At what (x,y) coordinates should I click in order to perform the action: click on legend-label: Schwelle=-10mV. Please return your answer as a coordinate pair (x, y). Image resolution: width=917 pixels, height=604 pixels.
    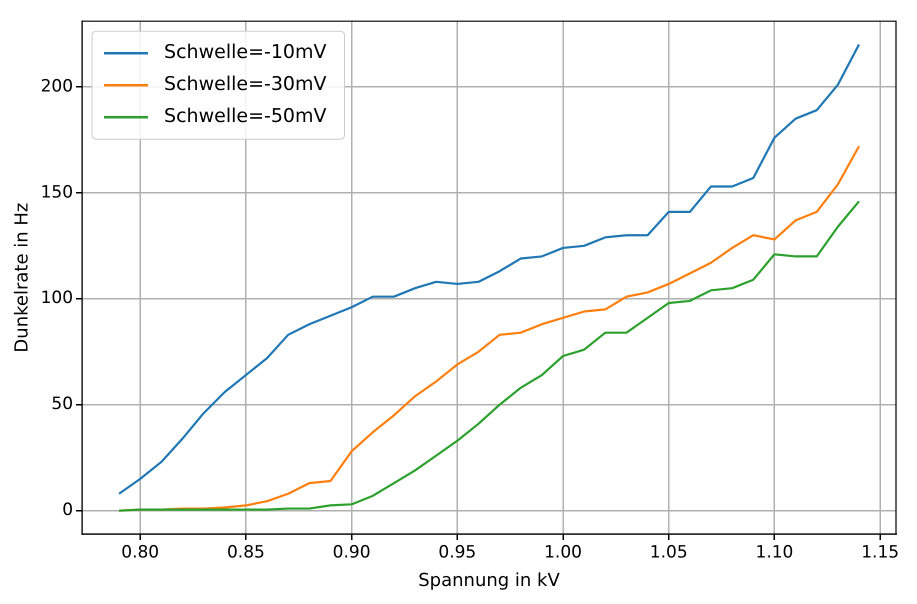
    Looking at the image, I should click on (245, 52).